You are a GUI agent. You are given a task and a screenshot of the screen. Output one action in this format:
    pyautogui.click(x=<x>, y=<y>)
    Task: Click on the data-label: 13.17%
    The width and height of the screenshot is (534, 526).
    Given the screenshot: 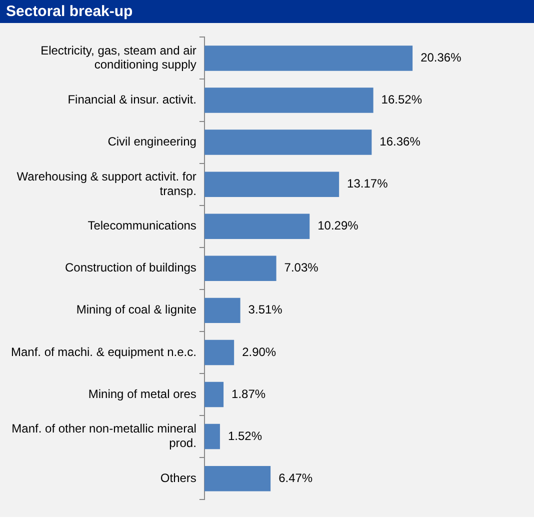 What is the action you would take?
    pyautogui.click(x=367, y=183)
    